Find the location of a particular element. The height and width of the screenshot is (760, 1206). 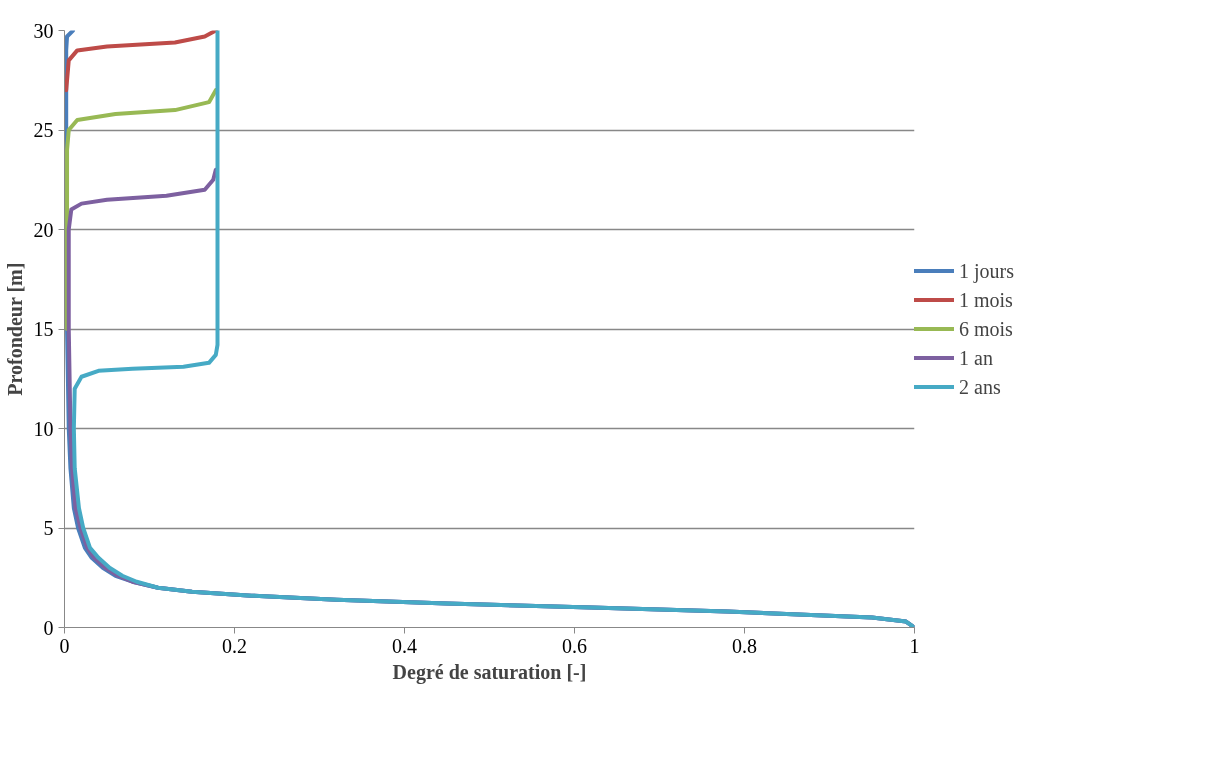

x-tick-label: 0 is located at coordinates (64, 645).